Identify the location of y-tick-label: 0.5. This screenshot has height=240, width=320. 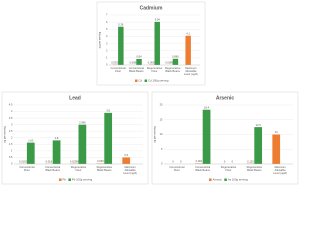
(11, 157).